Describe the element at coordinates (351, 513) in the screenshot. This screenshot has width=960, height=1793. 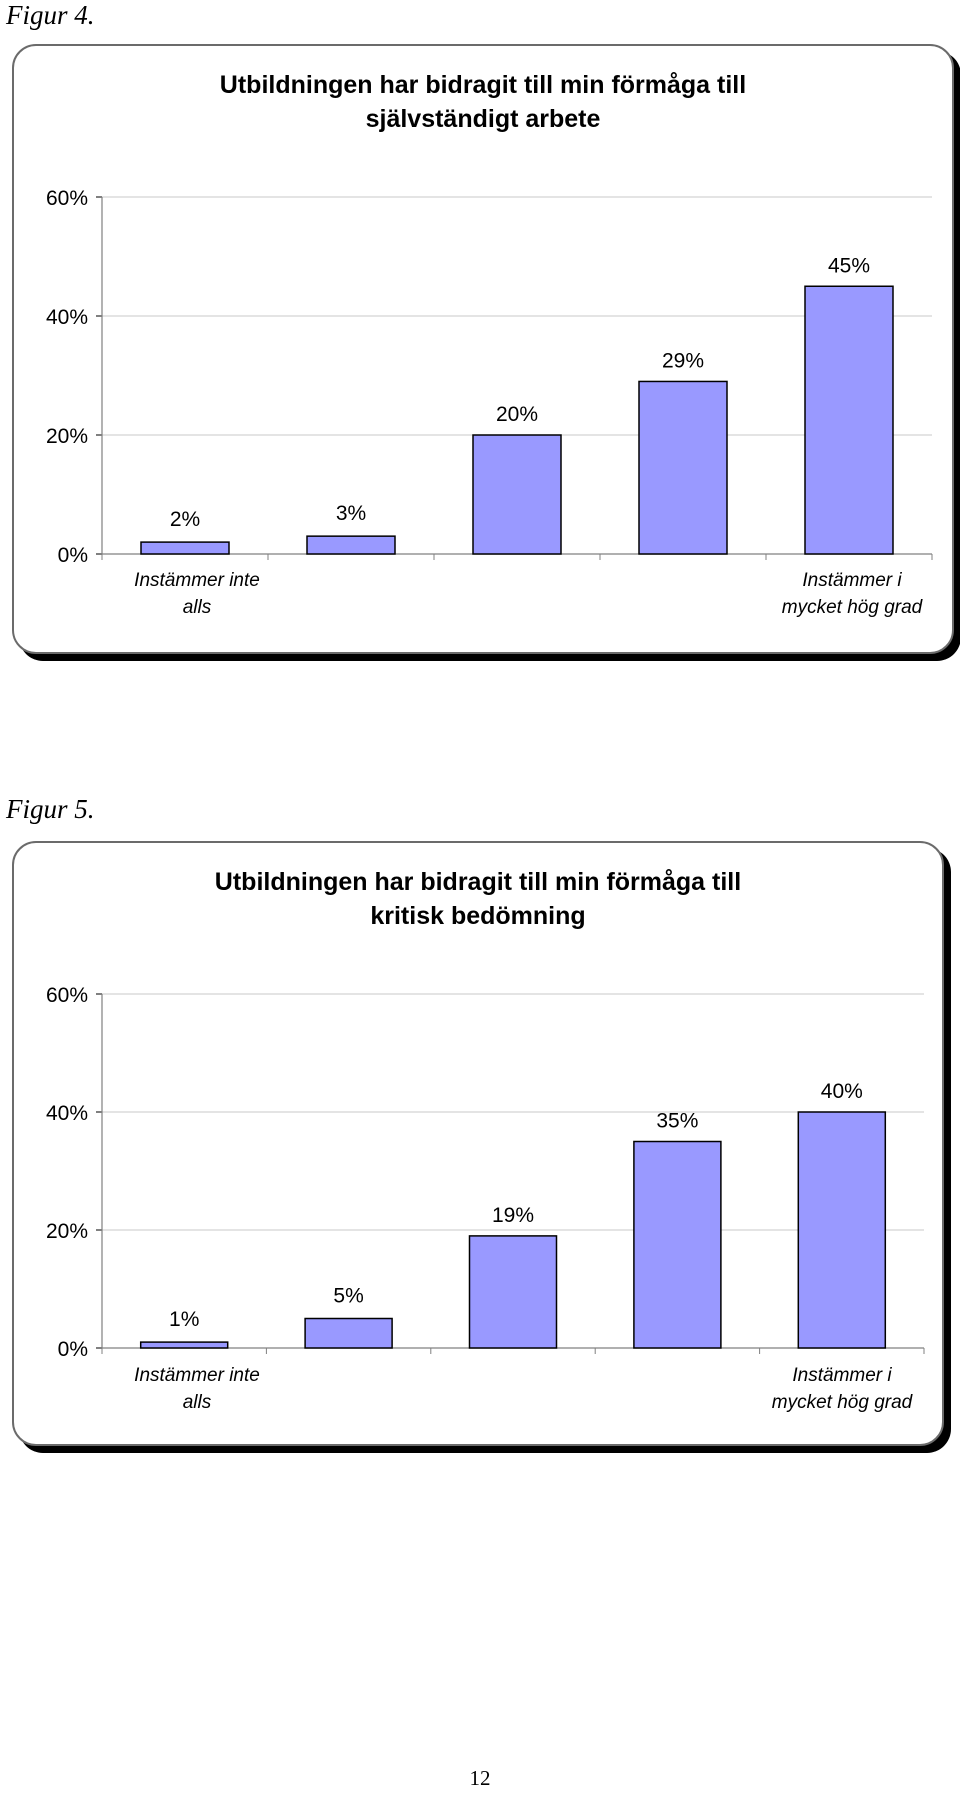
I see `data-label: 3%` at that location.